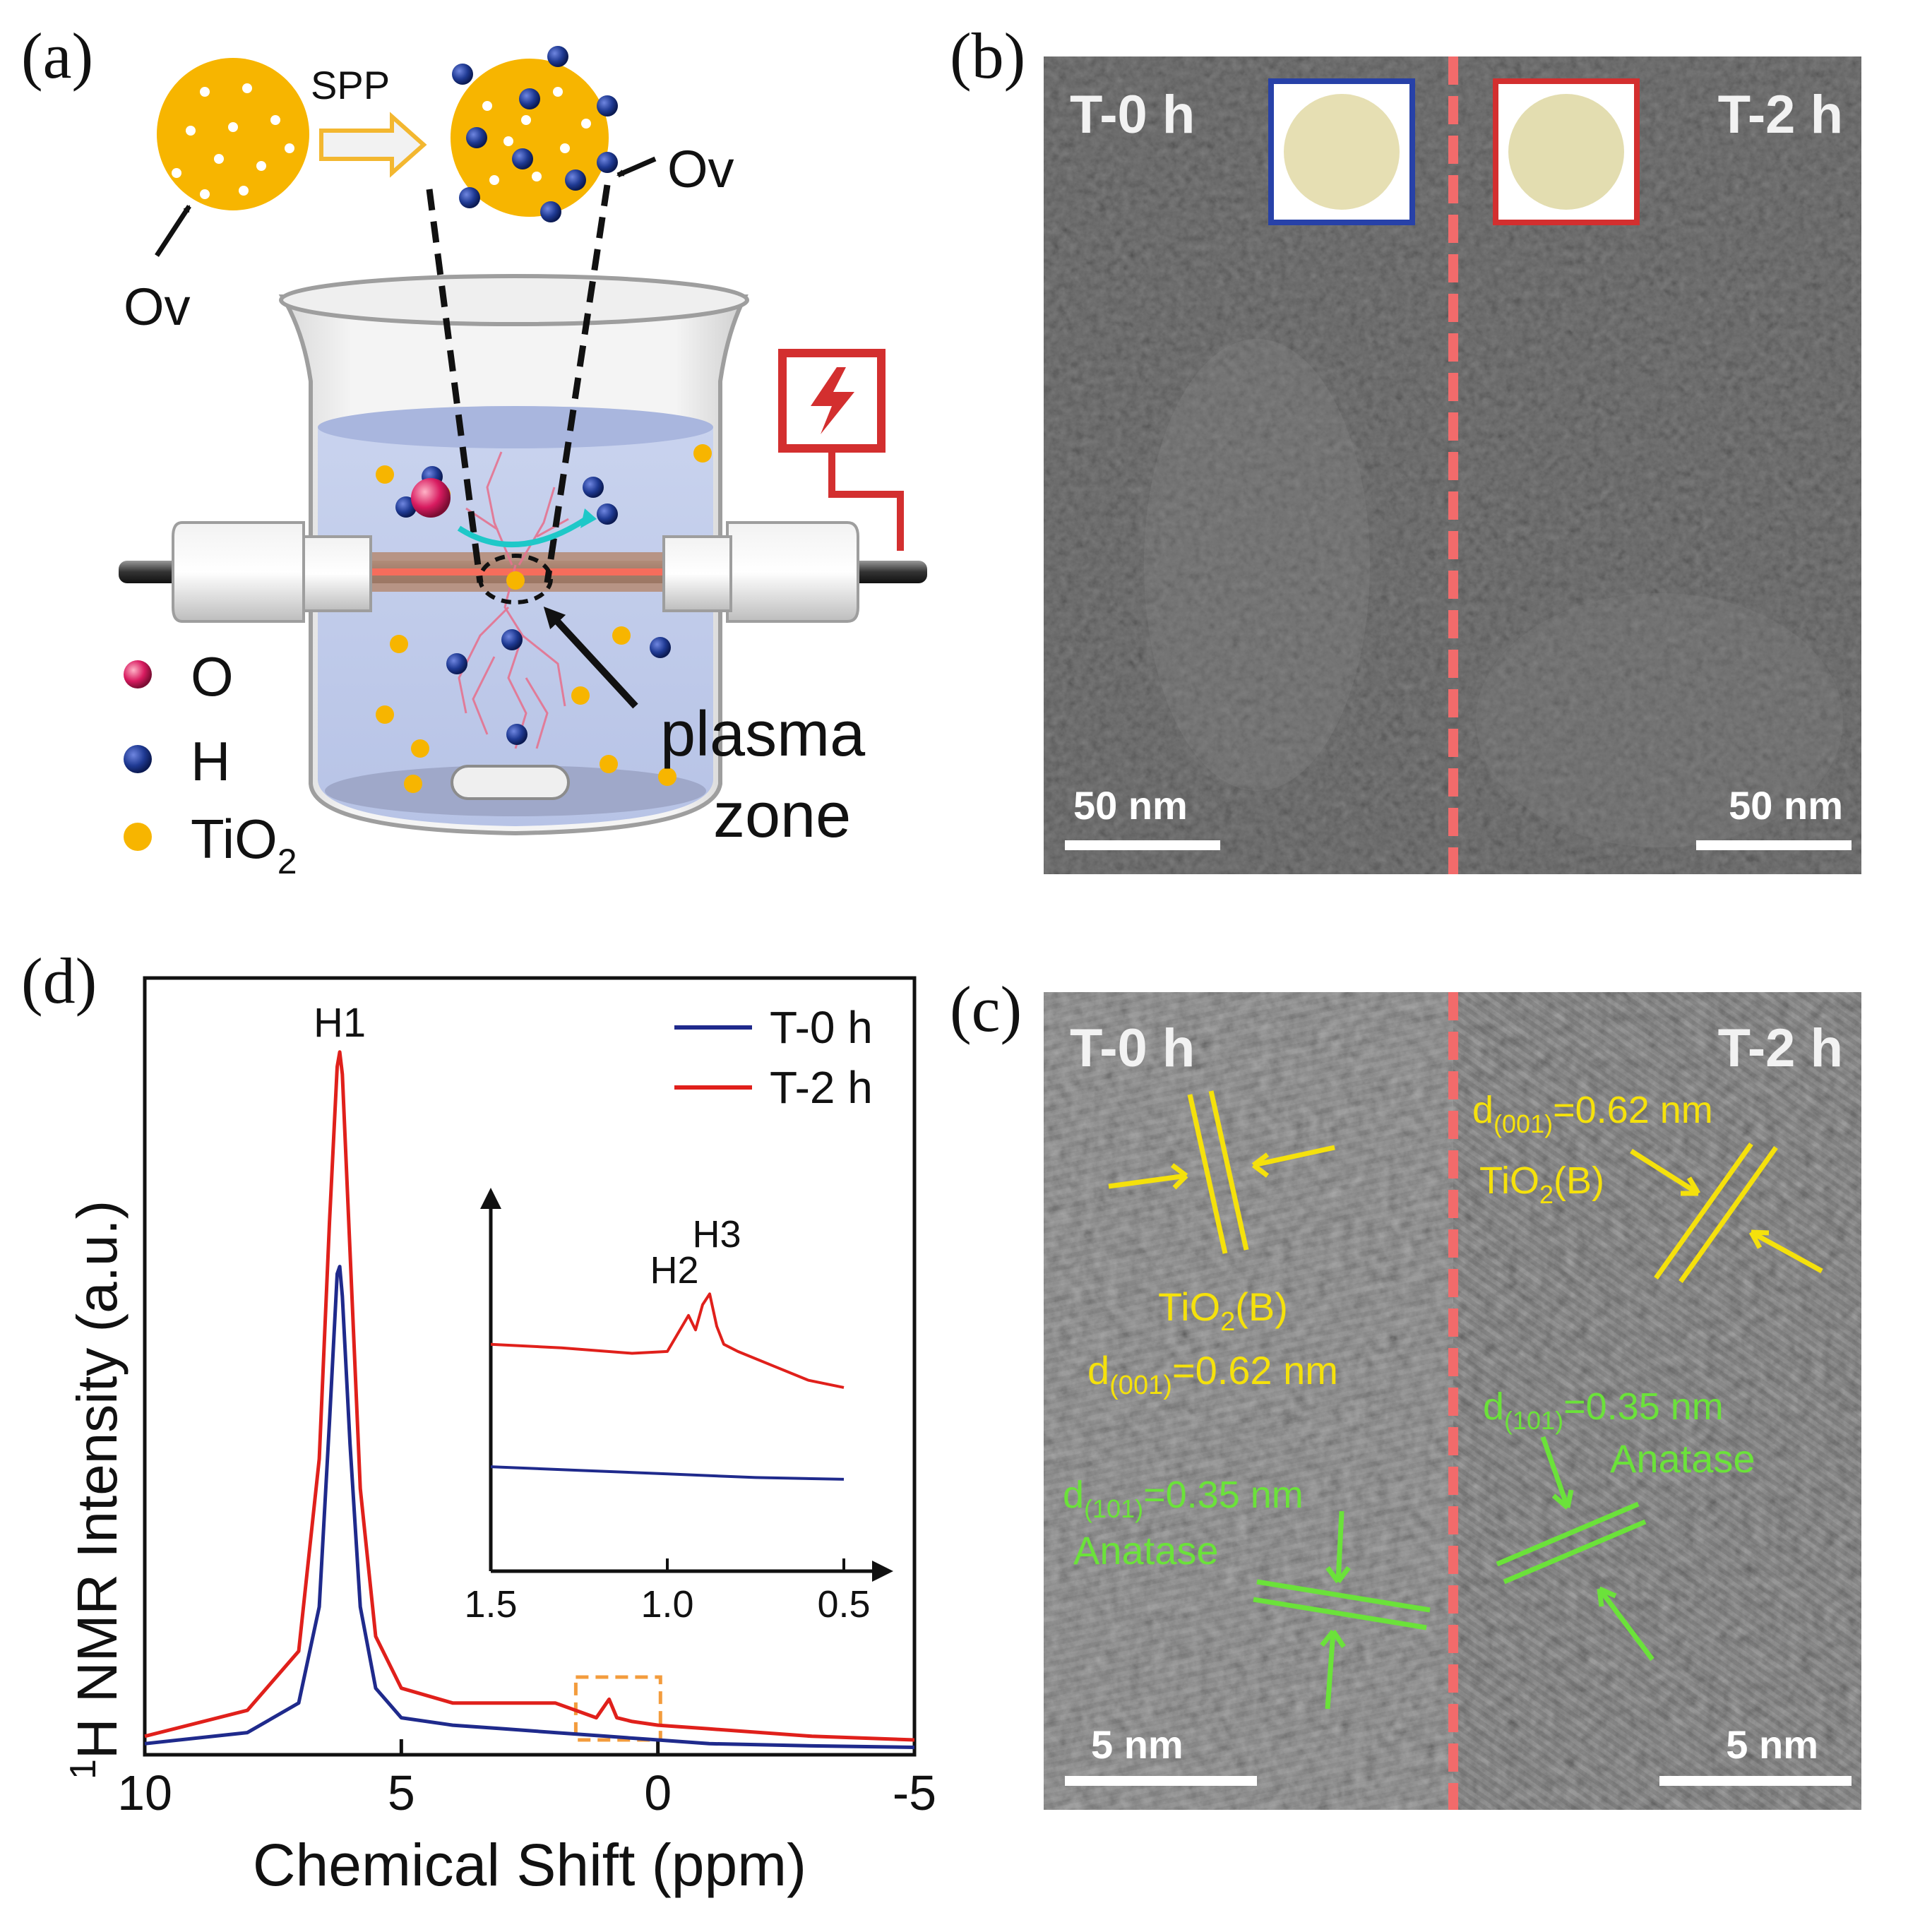 This screenshot has height=1932, width=1908. I want to click on c-scale-bar-left, so click(1161, 1781).